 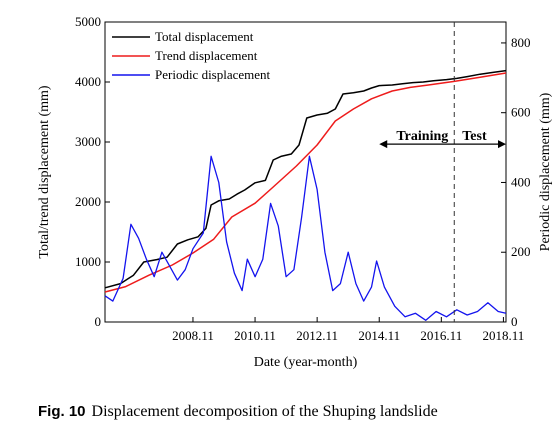 What do you see at coordinates (255, 335) in the screenshot?
I see `x-tick-label: 2010.11` at bounding box center [255, 335].